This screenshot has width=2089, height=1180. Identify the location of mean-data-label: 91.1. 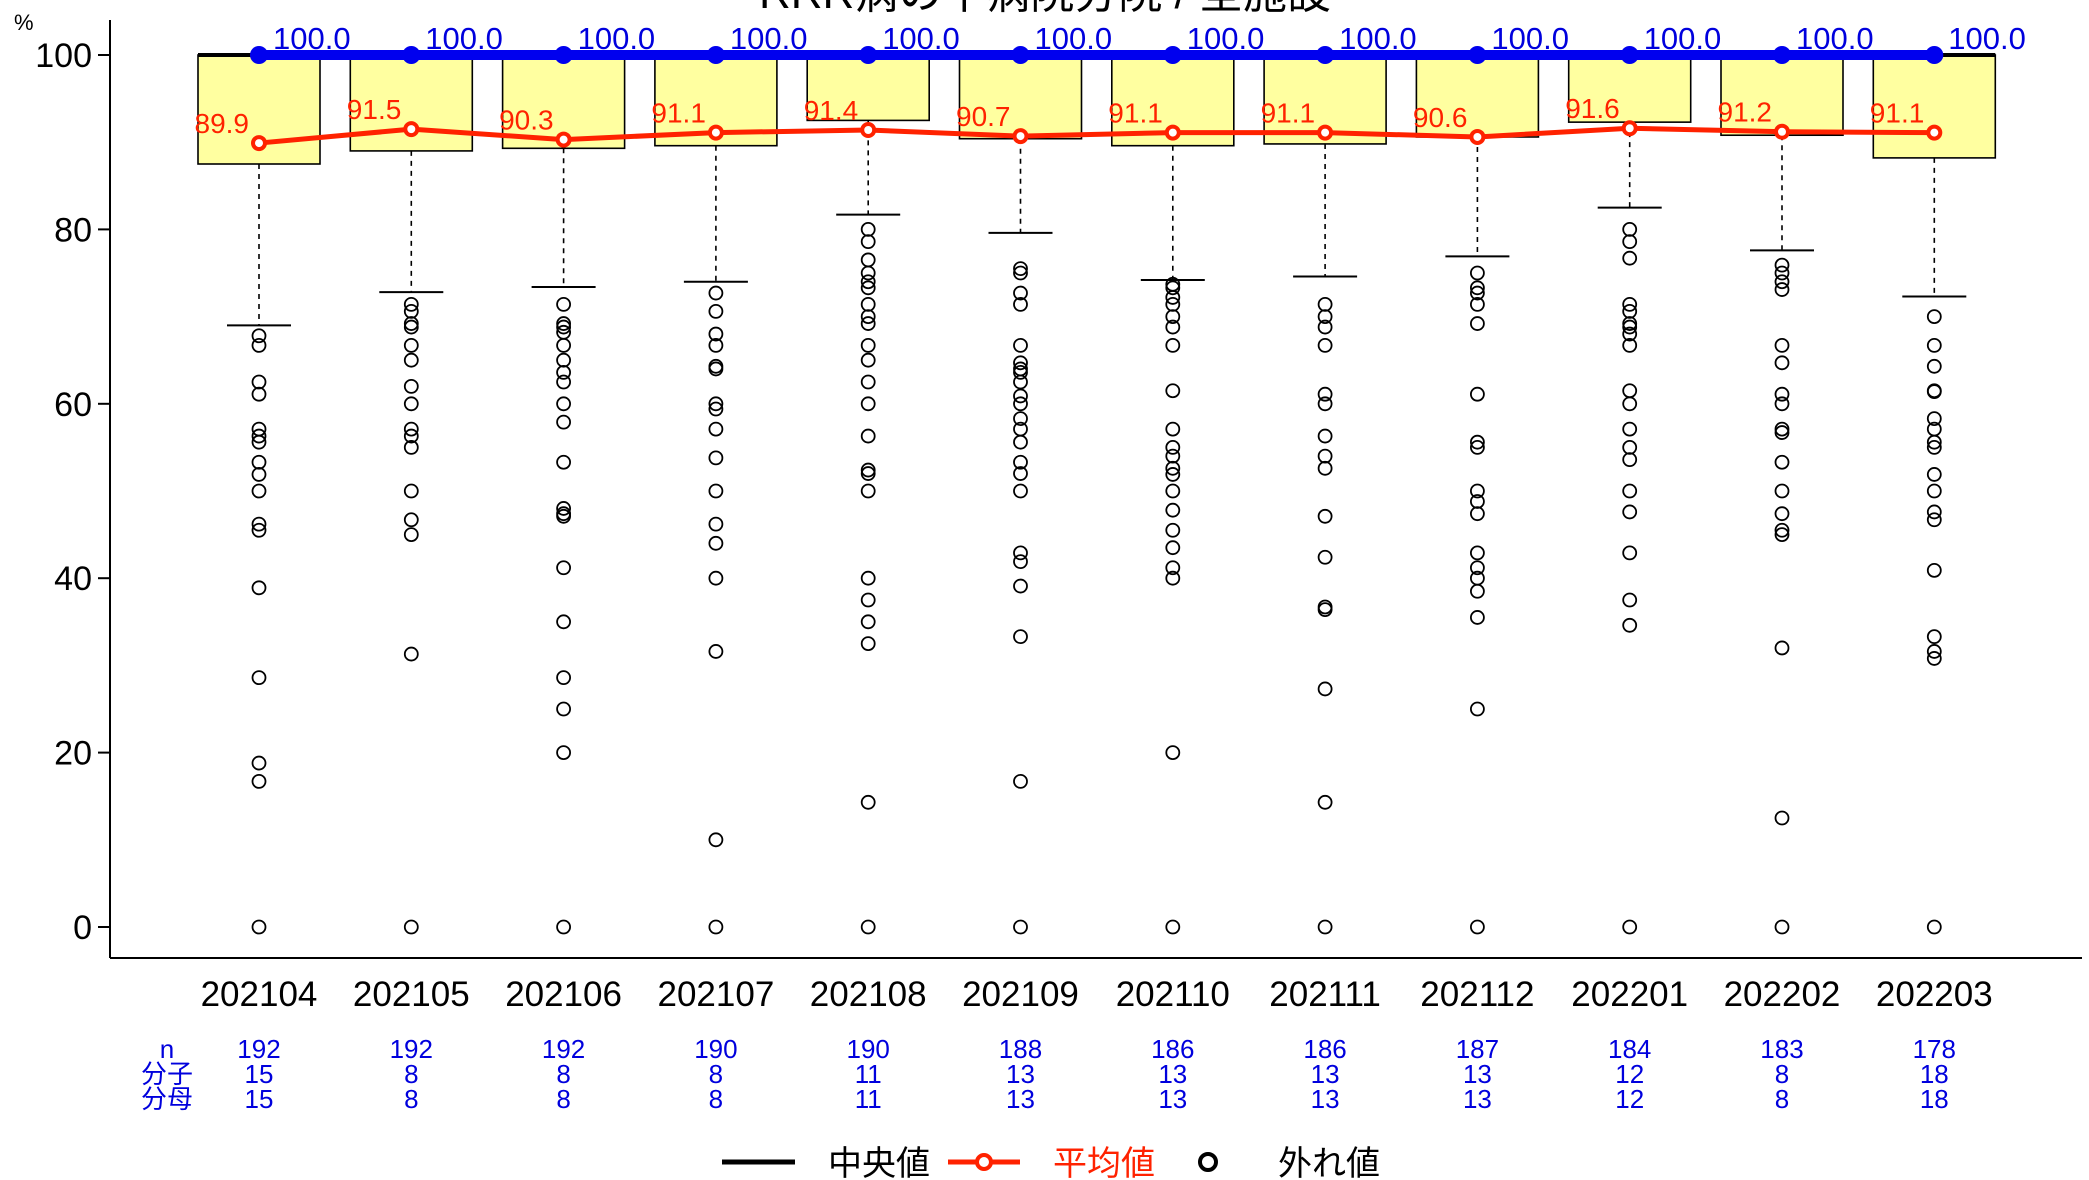
(1288, 113).